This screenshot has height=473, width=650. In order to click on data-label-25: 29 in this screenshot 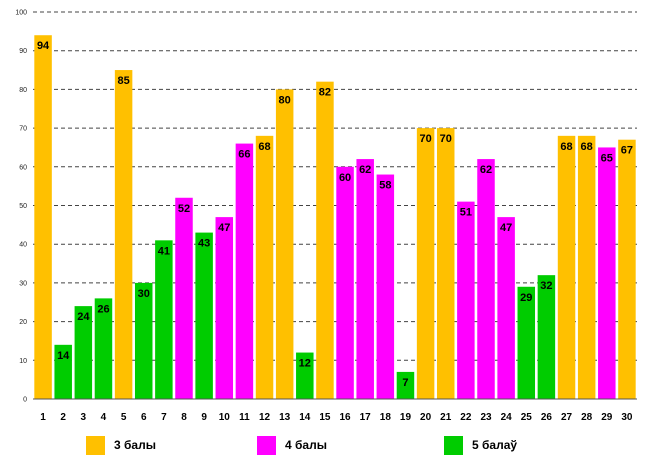, I will do `click(526, 298)`.